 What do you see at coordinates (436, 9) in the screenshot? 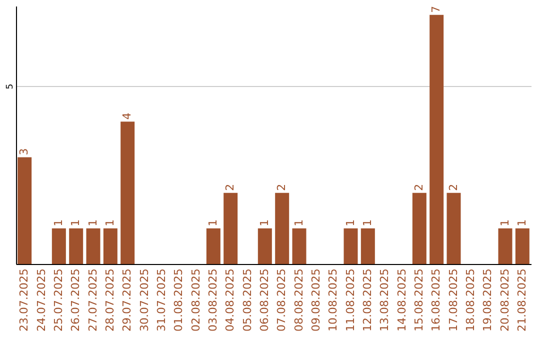
I see `data-label: 7` at bounding box center [436, 9].